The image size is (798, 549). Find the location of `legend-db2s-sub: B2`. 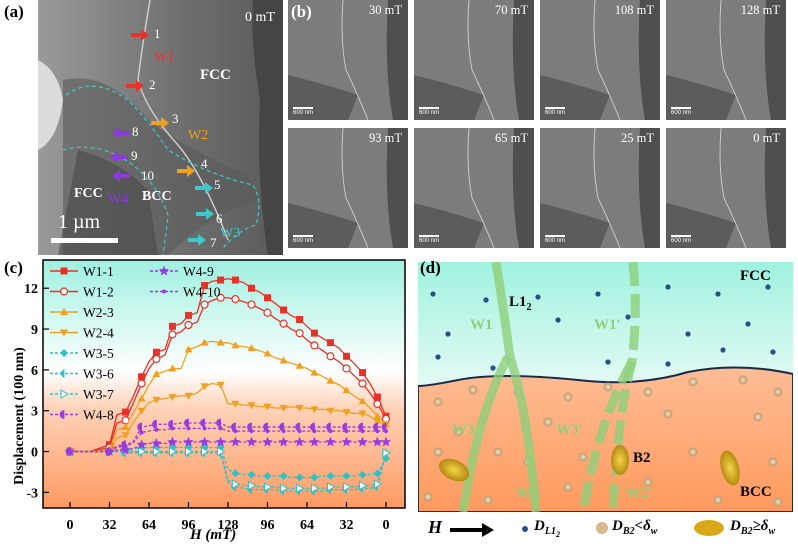

legend-db2s-sub: B2 is located at coordinates (628, 531).